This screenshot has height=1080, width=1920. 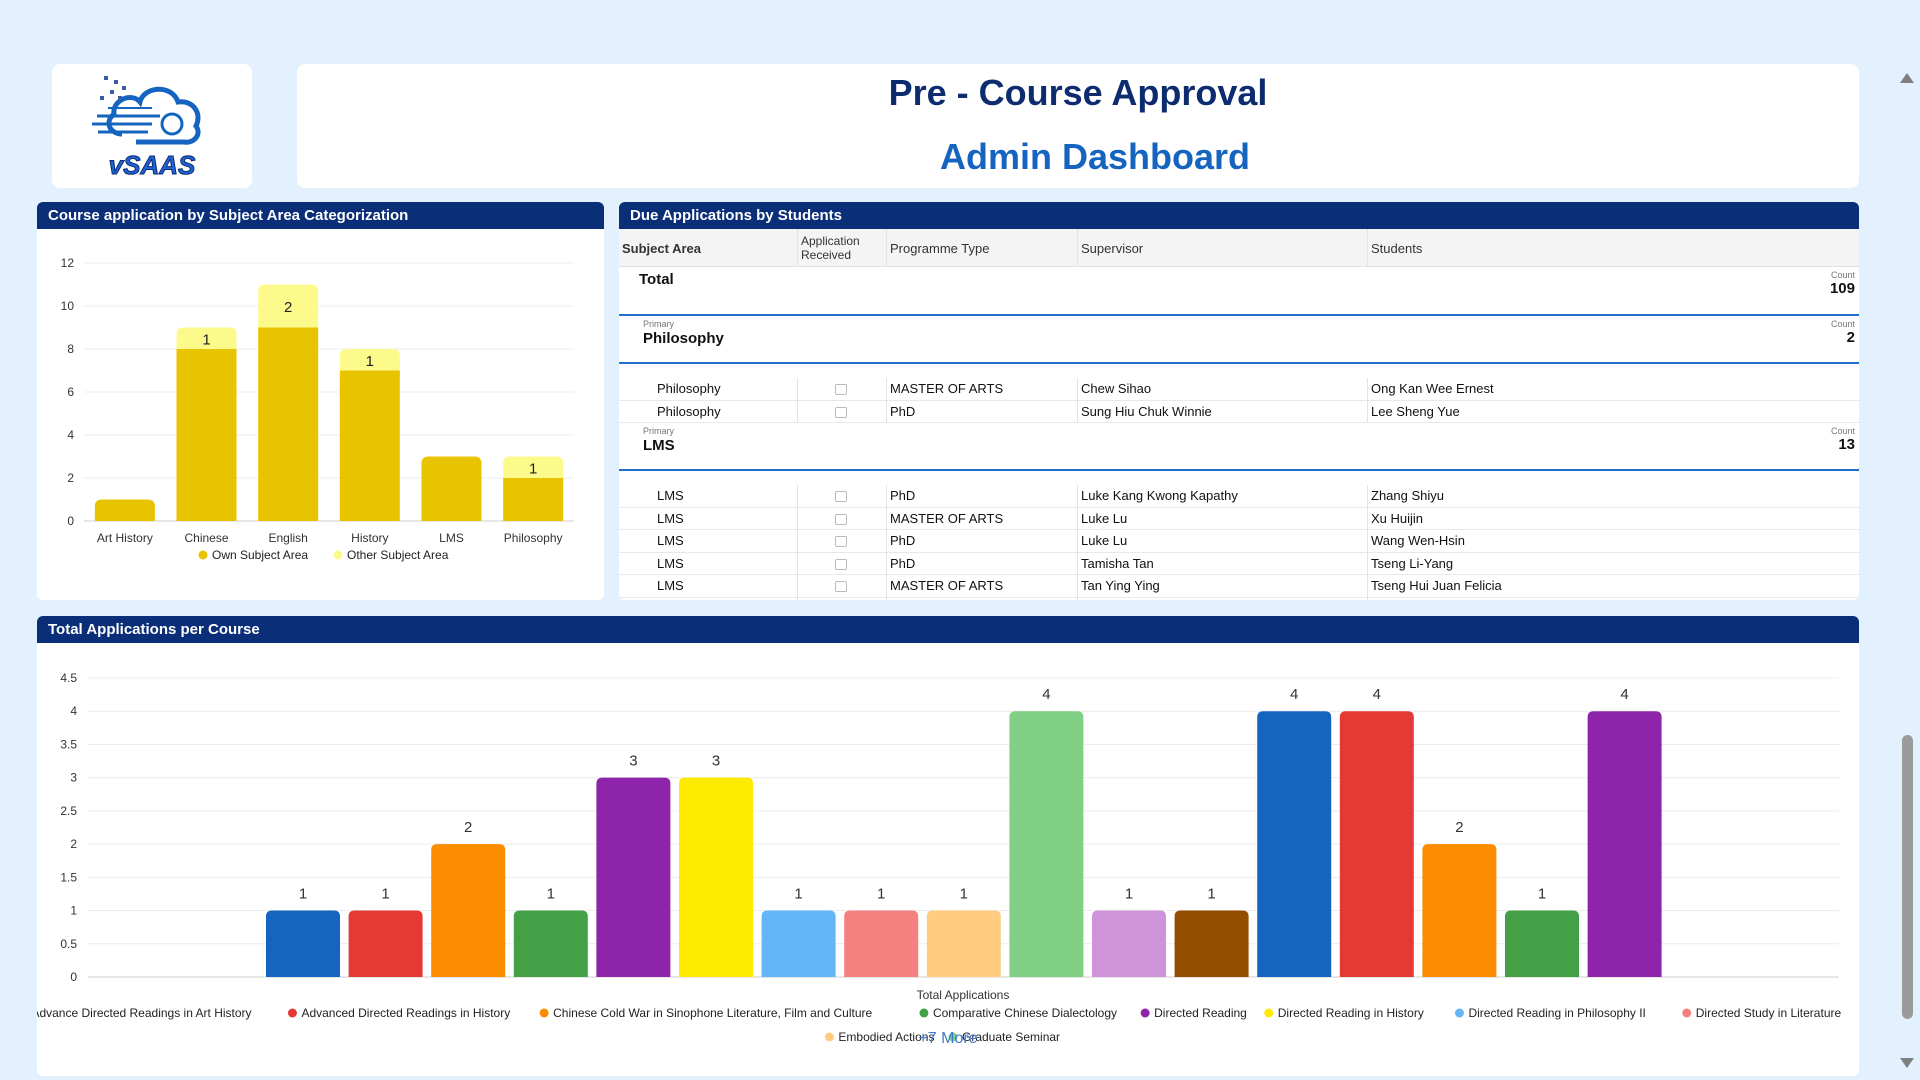 What do you see at coordinates (1239, 340) in the screenshot?
I see `group-header-philosophy: Primary Philosophy Count 2` at bounding box center [1239, 340].